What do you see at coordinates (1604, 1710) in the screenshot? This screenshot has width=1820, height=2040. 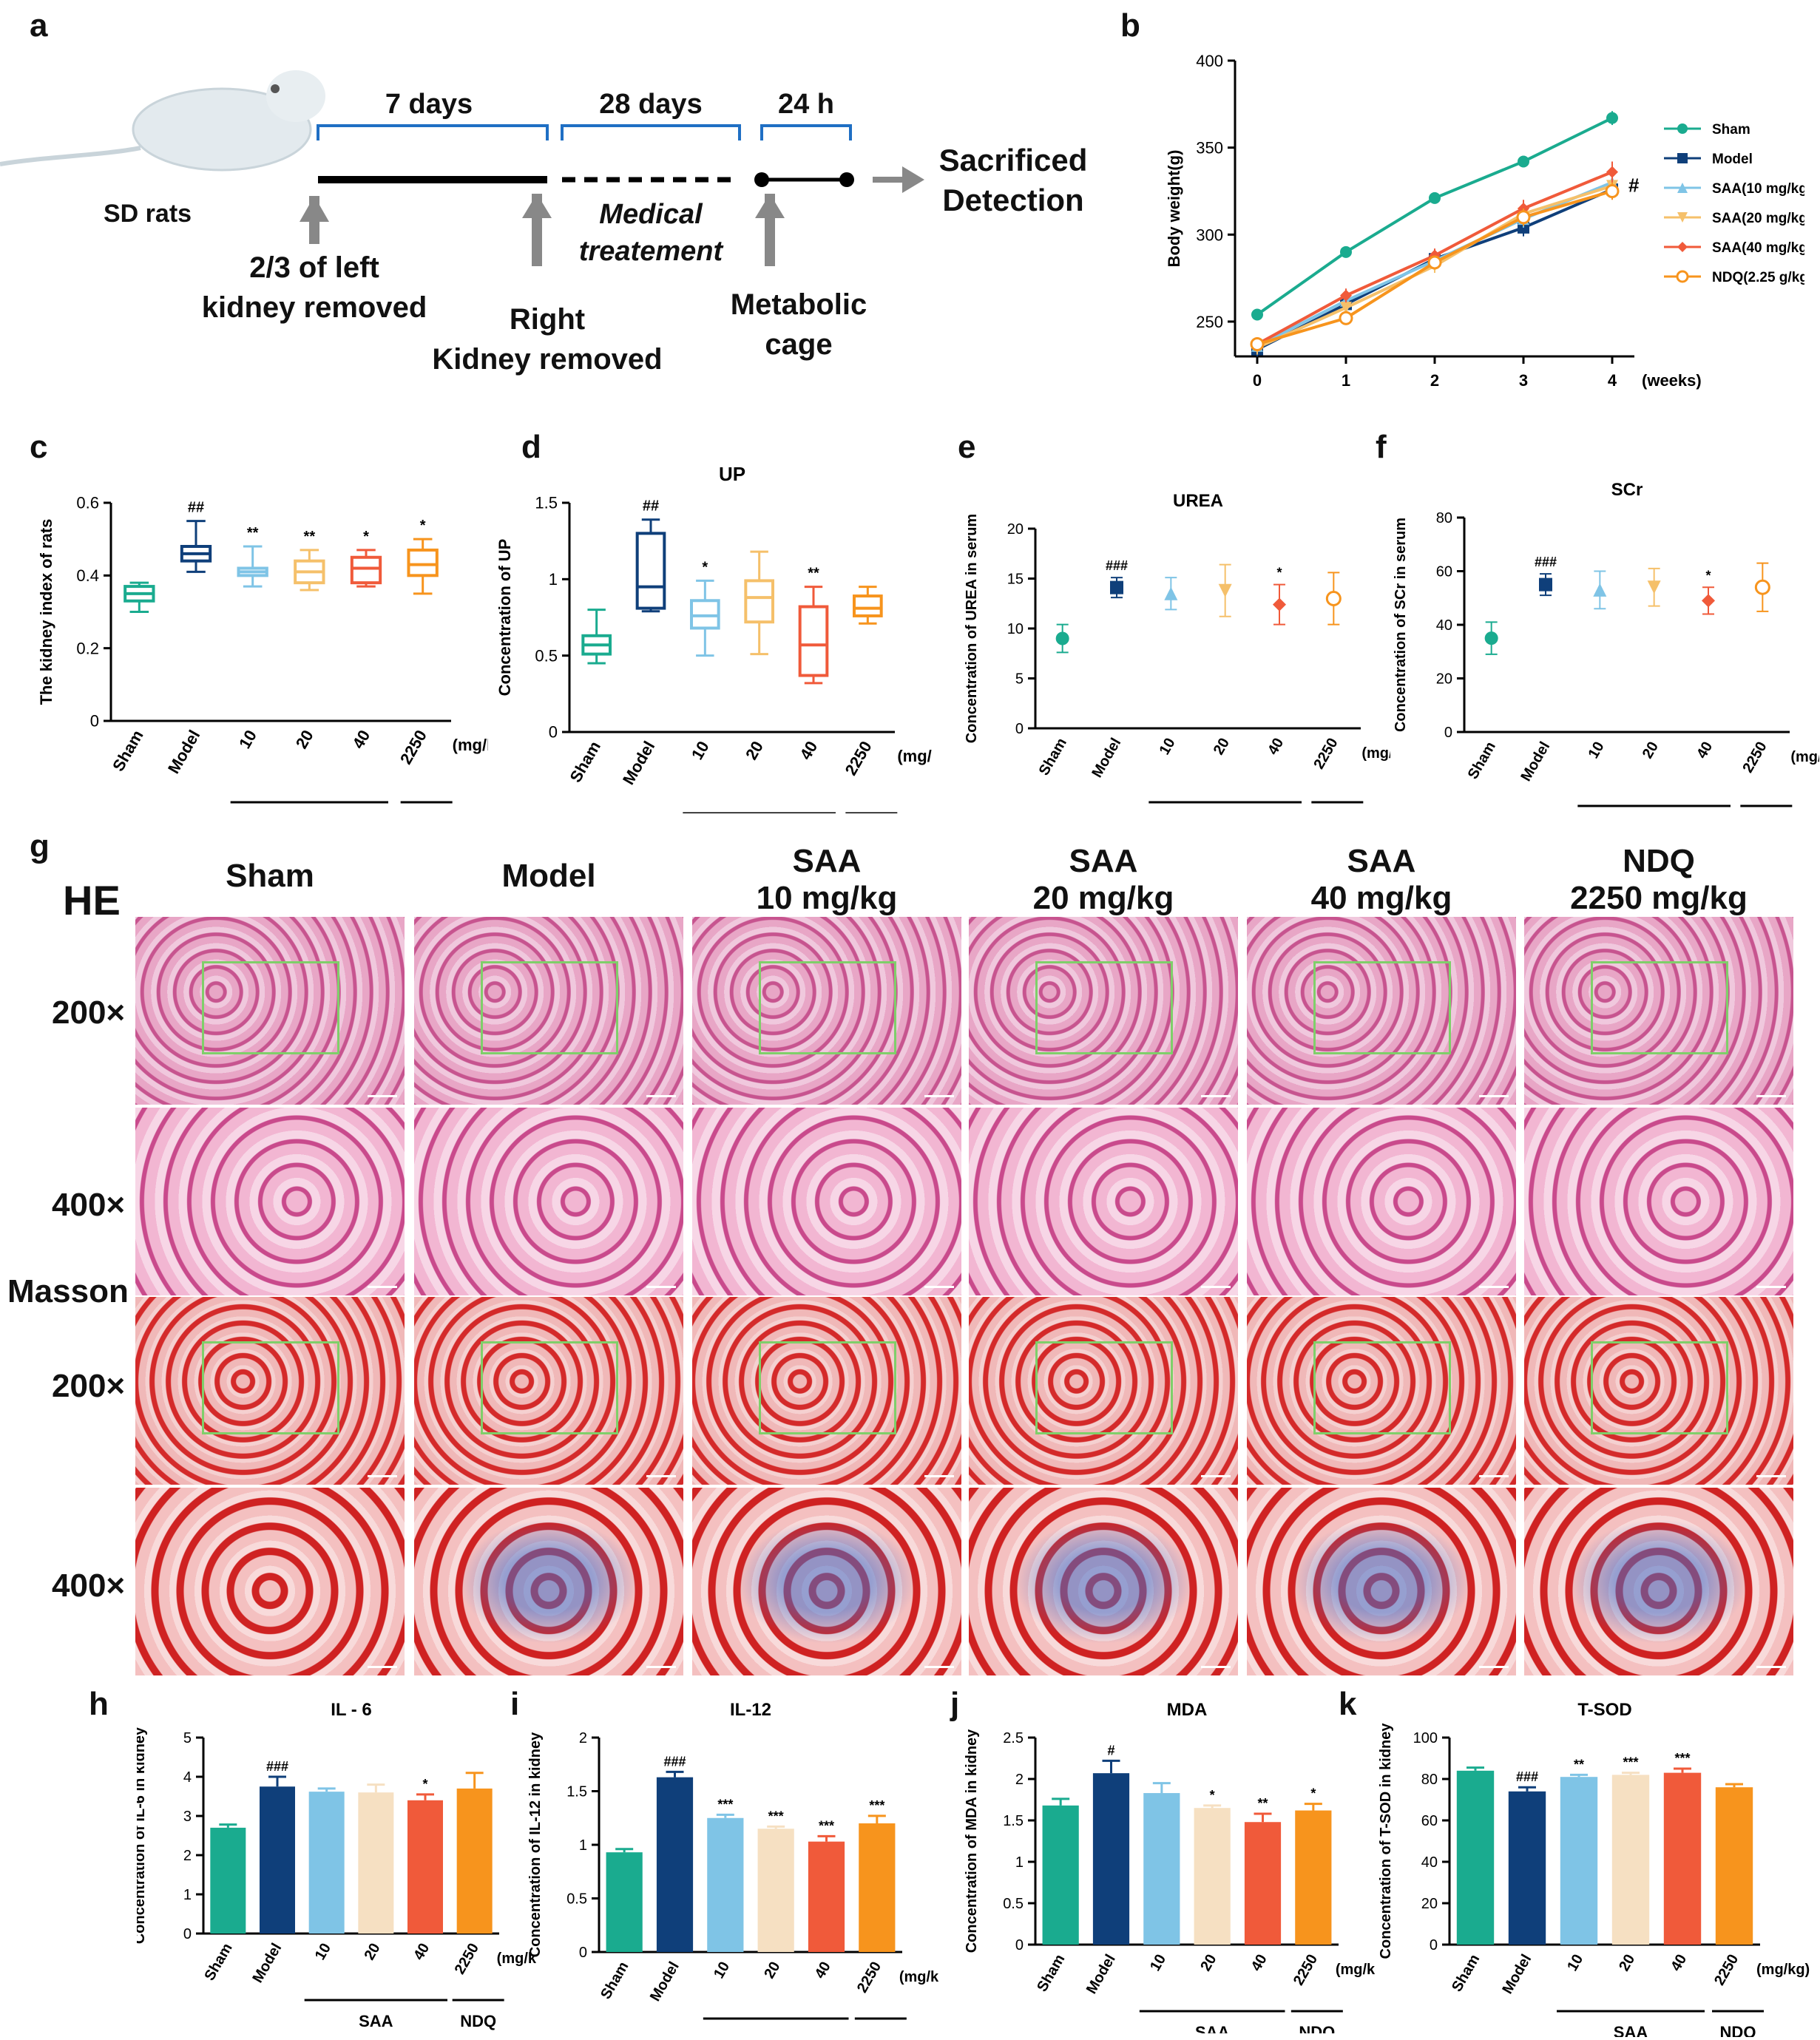 I see `chart-title: T-SOD` at bounding box center [1604, 1710].